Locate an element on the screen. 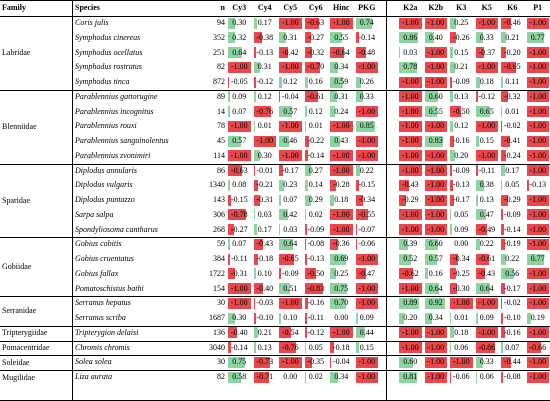 The width and height of the screenshot is (550, 401). species: Solea solea is located at coordinates (93, 362).